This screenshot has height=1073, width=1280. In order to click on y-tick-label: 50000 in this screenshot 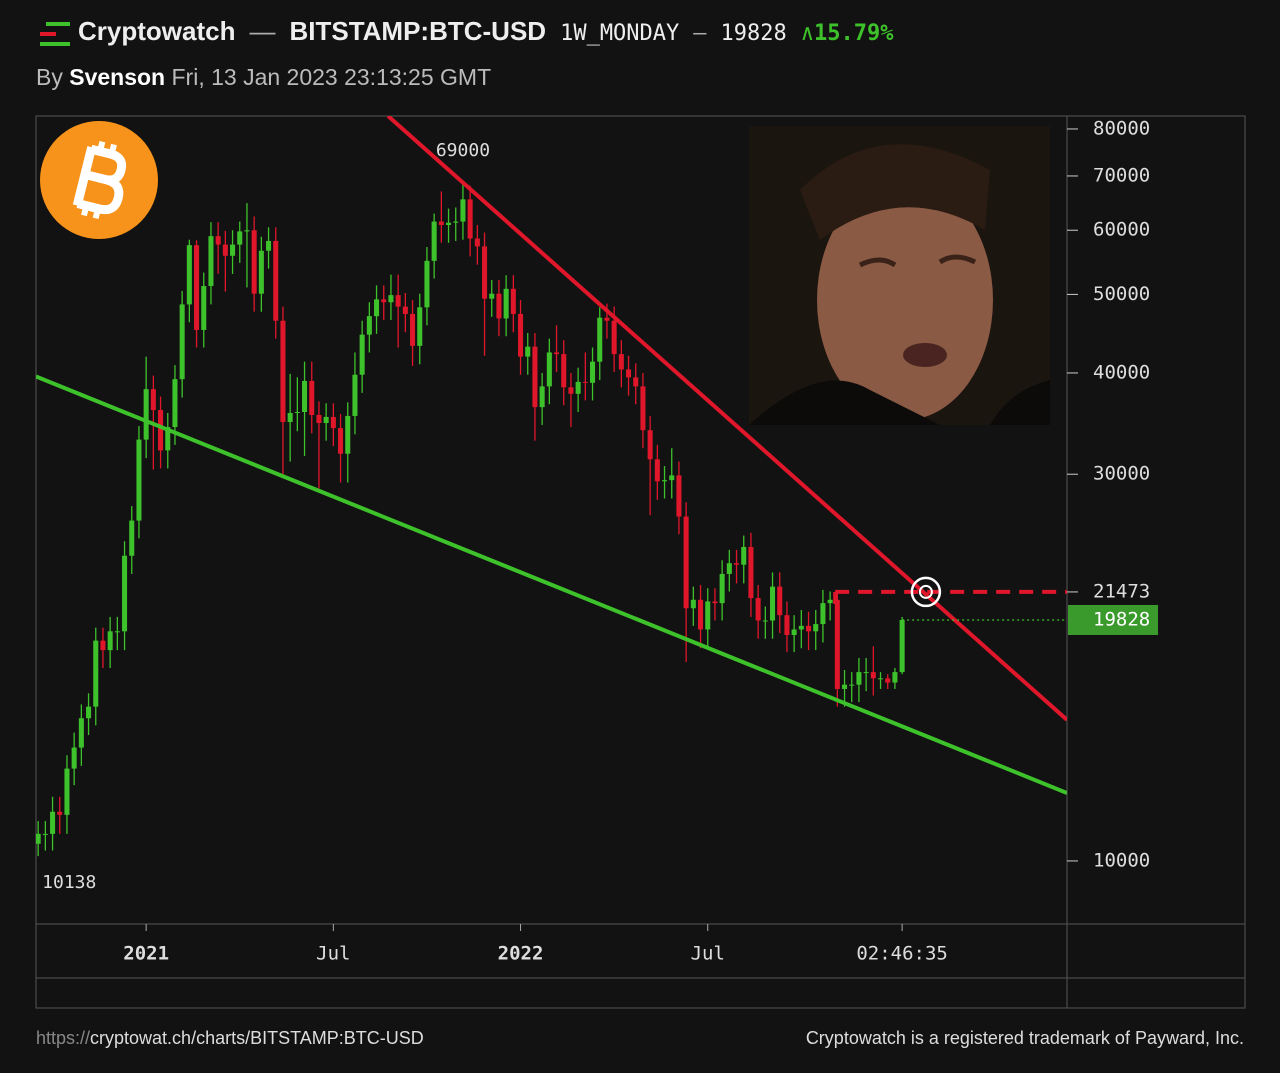, I will do `click(1121, 294)`.